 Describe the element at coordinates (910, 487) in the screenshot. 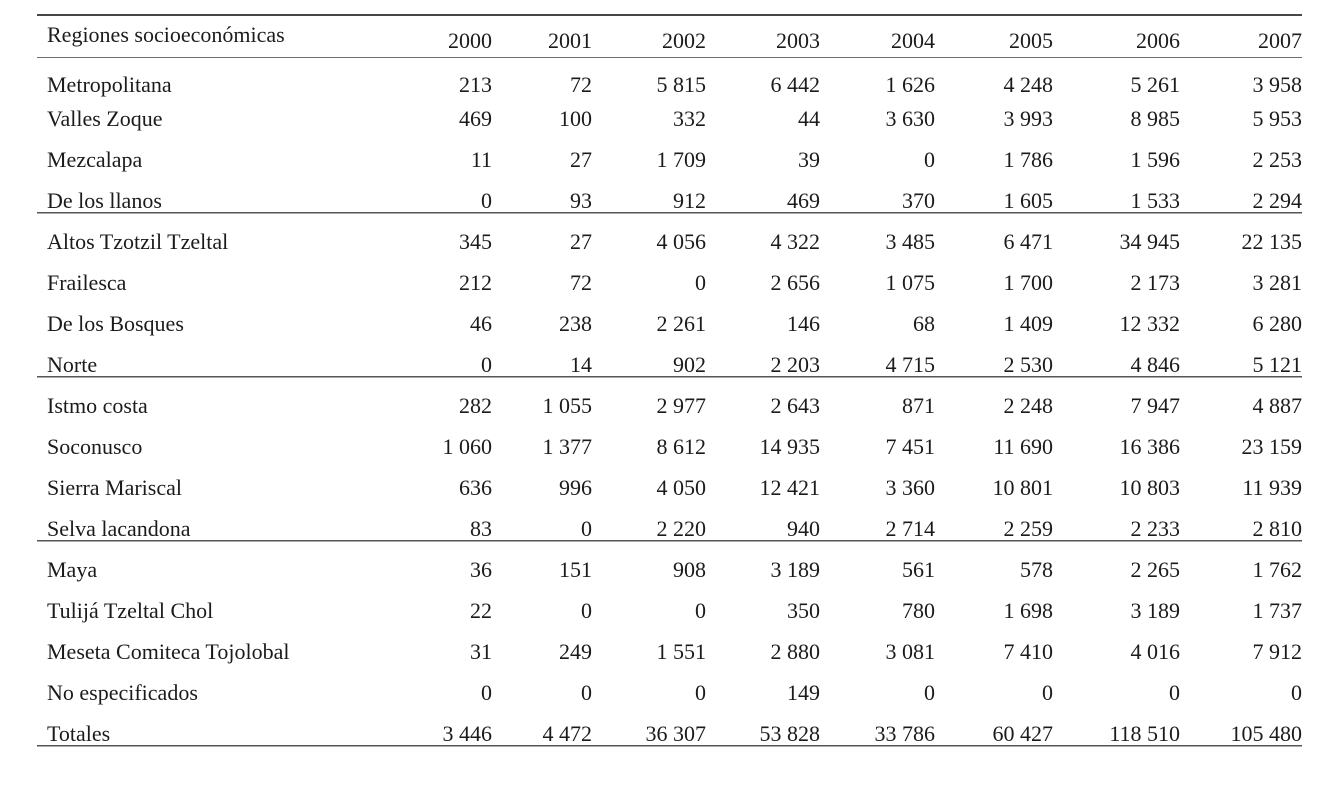

I see `value-cell: 3 360` at that location.